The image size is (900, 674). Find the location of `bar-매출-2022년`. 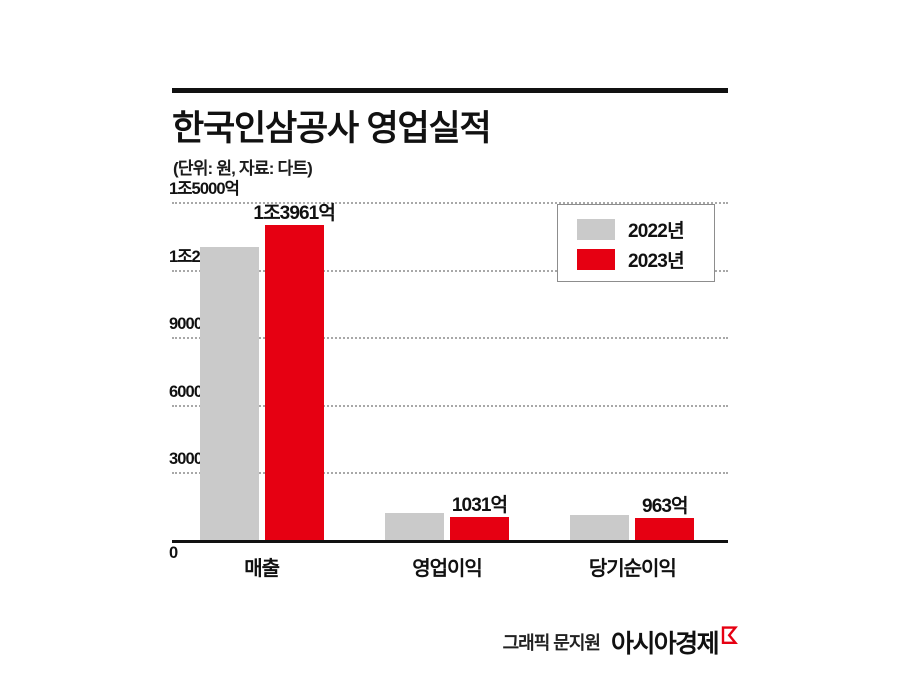

bar-매출-2022년 is located at coordinates (229, 393).